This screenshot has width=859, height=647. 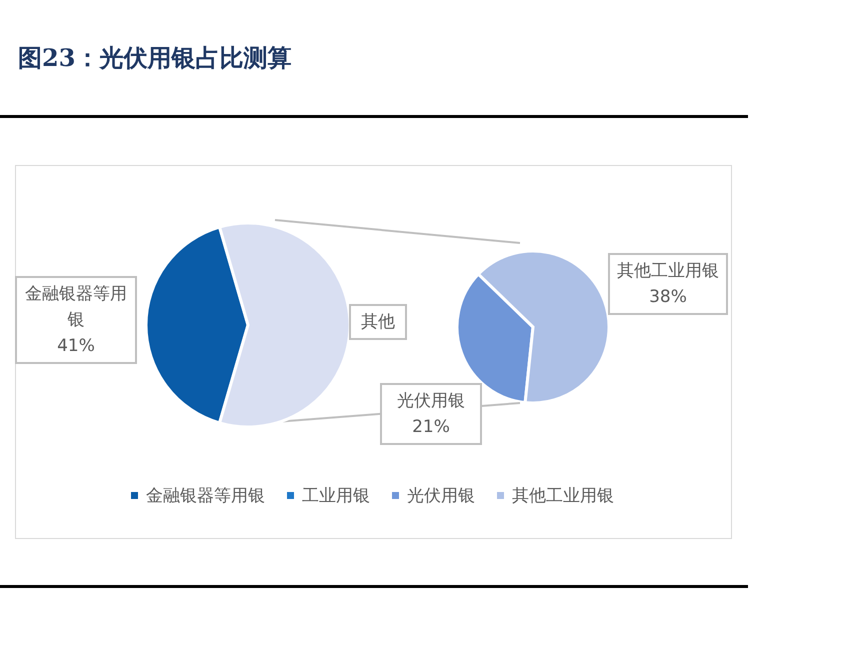 What do you see at coordinates (431, 427) in the screenshot?
I see `data-label: 21%` at bounding box center [431, 427].